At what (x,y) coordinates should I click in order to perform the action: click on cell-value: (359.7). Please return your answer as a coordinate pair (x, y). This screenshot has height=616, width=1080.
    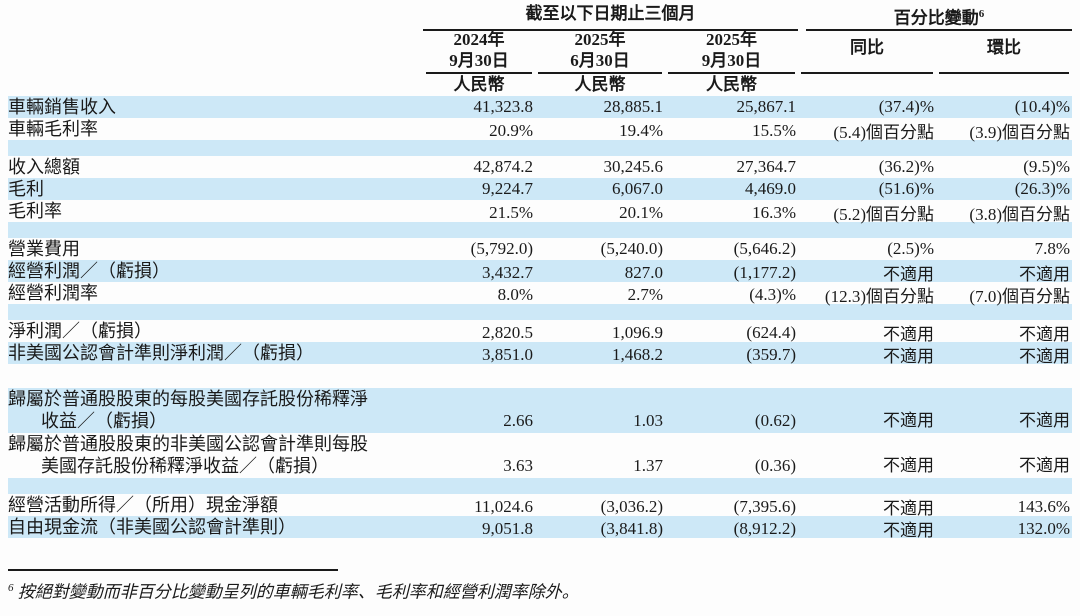
    Looking at the image, I should click on (771, 354).